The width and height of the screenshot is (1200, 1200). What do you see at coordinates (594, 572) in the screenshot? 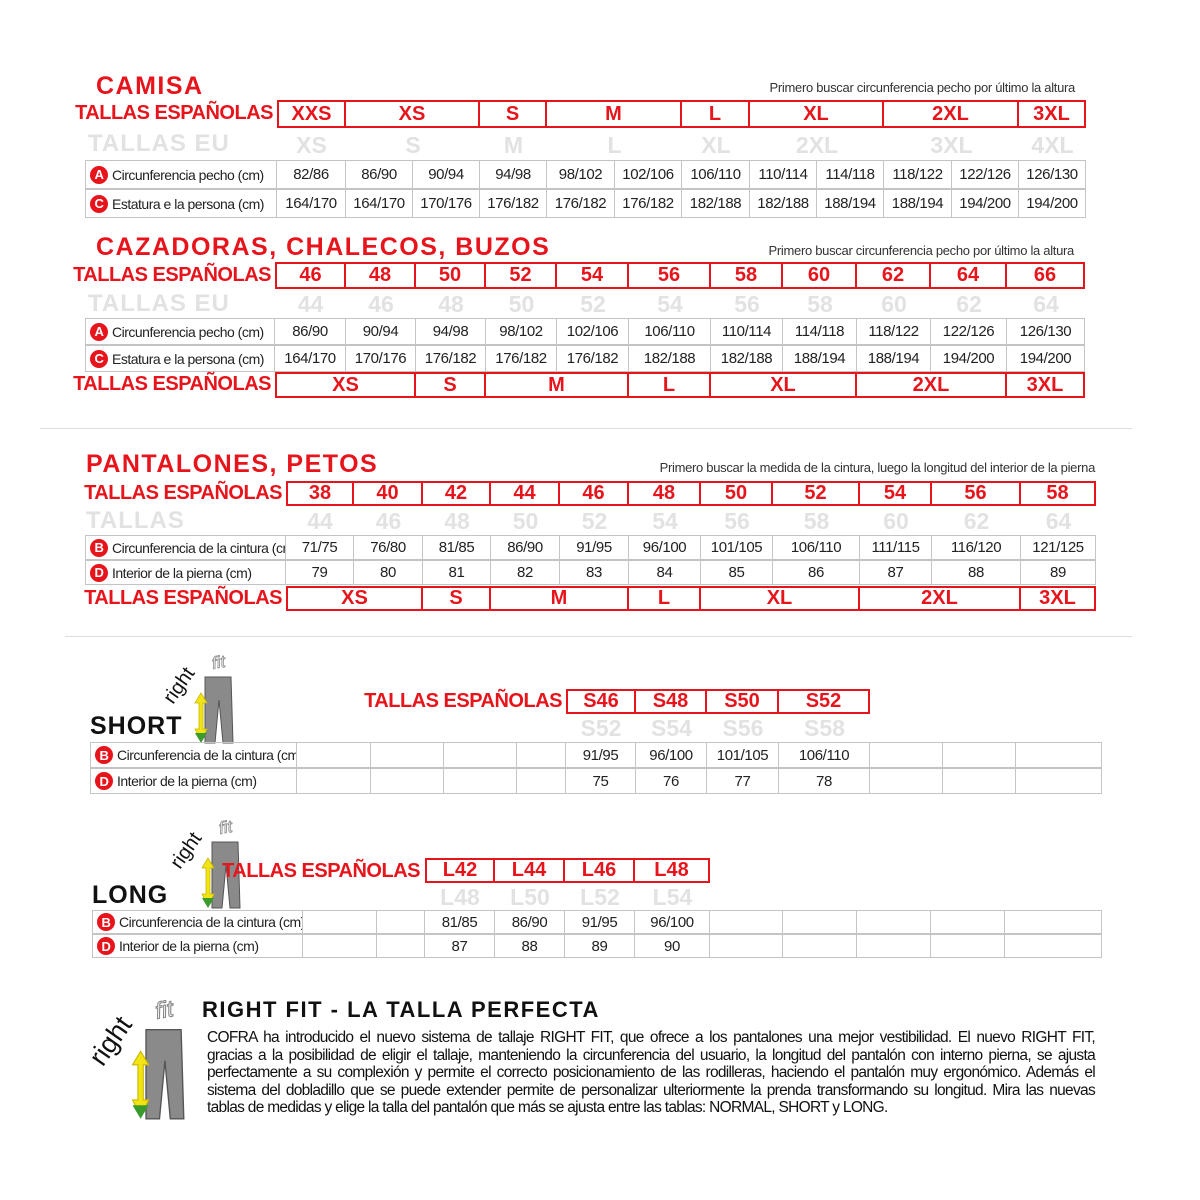
I see `measure-value: 83` at bounding box center [594, 572].